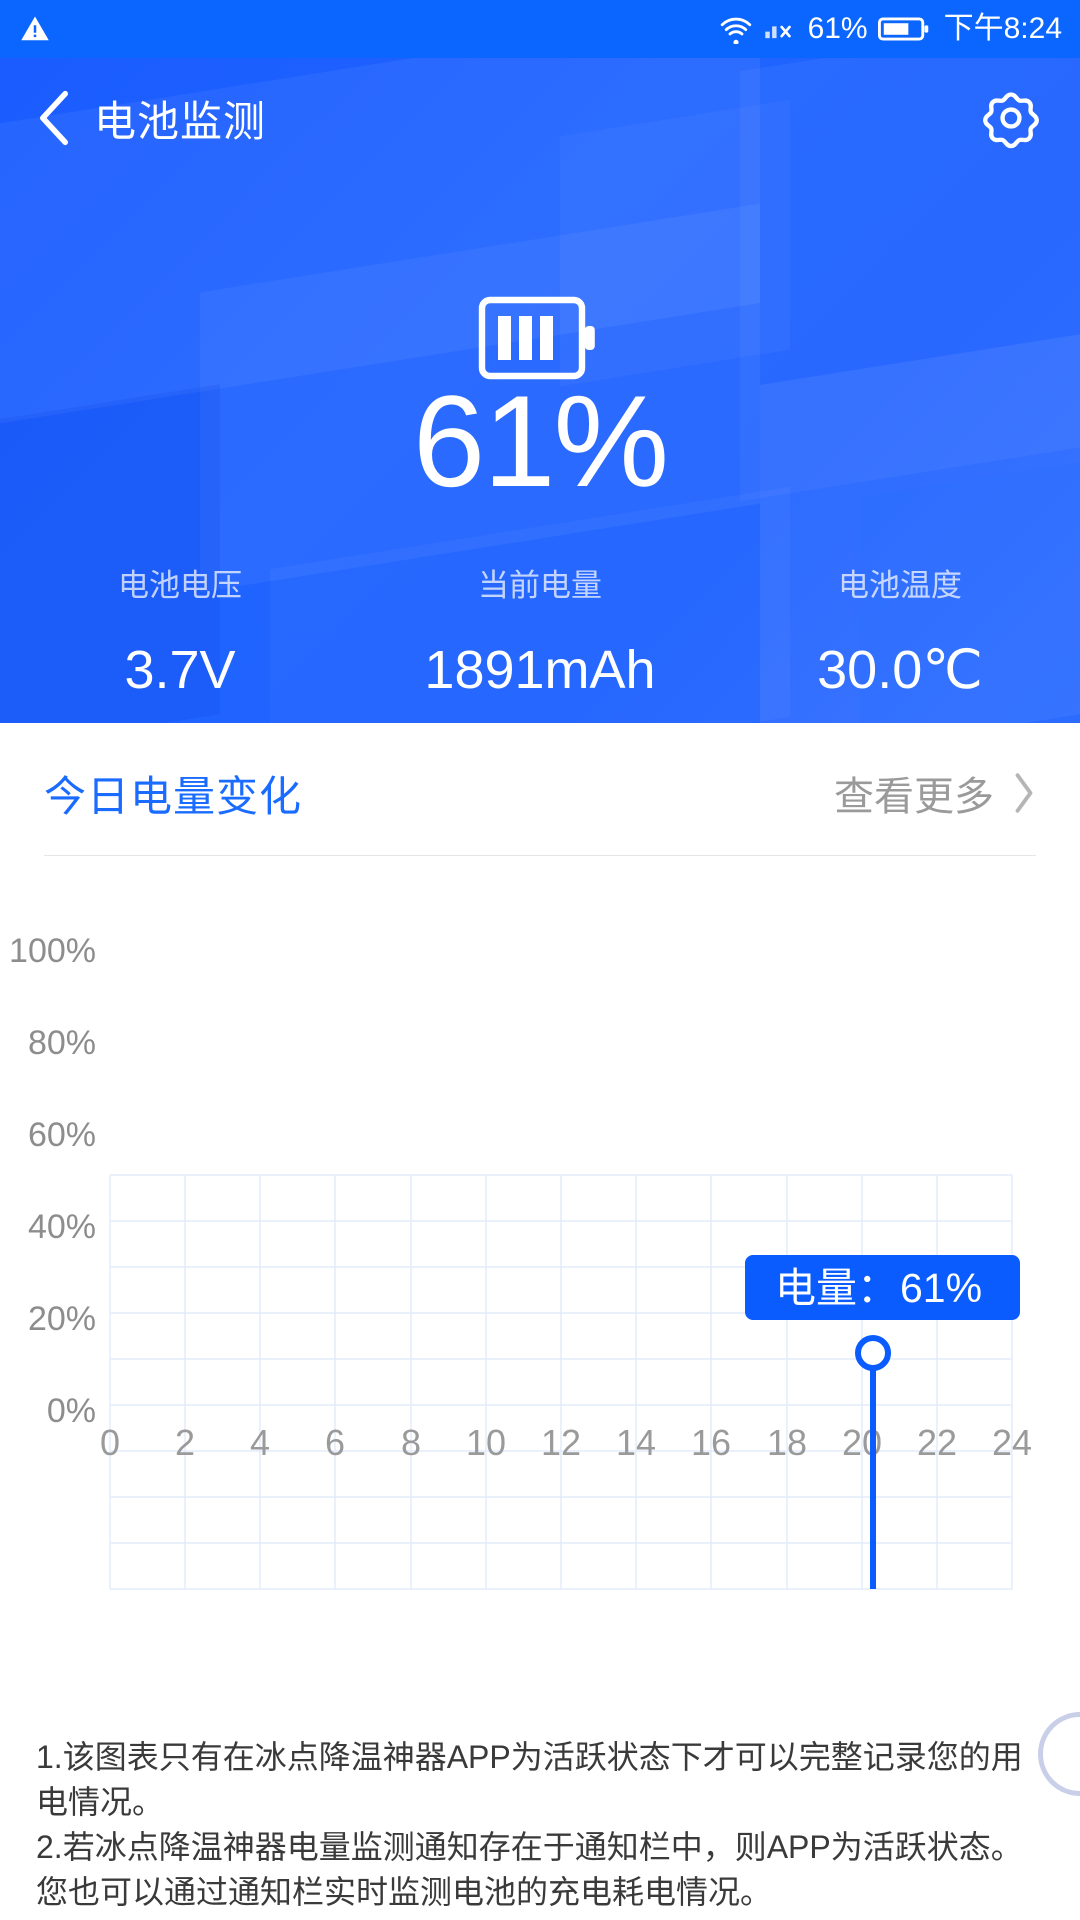  Describe the element at coordinates (1012, 1442) in the screenshot. I see `x-tick-label: 24` at that location.